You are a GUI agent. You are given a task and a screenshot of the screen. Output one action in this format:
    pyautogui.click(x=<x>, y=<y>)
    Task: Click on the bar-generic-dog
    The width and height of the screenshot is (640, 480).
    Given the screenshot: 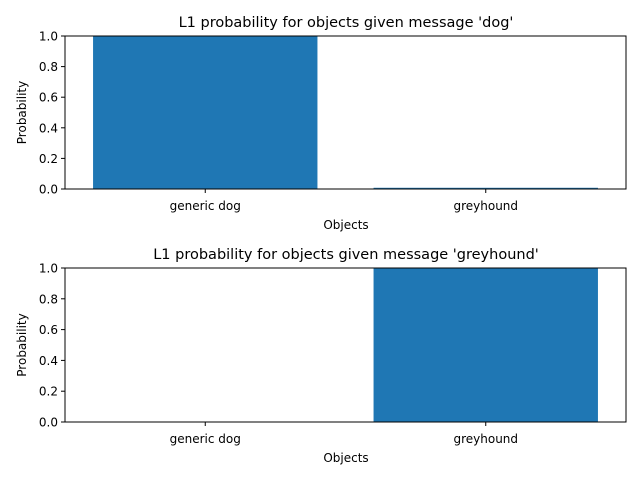 What is the action you would take?
    pyautogui.click(x=205, y=112)
    